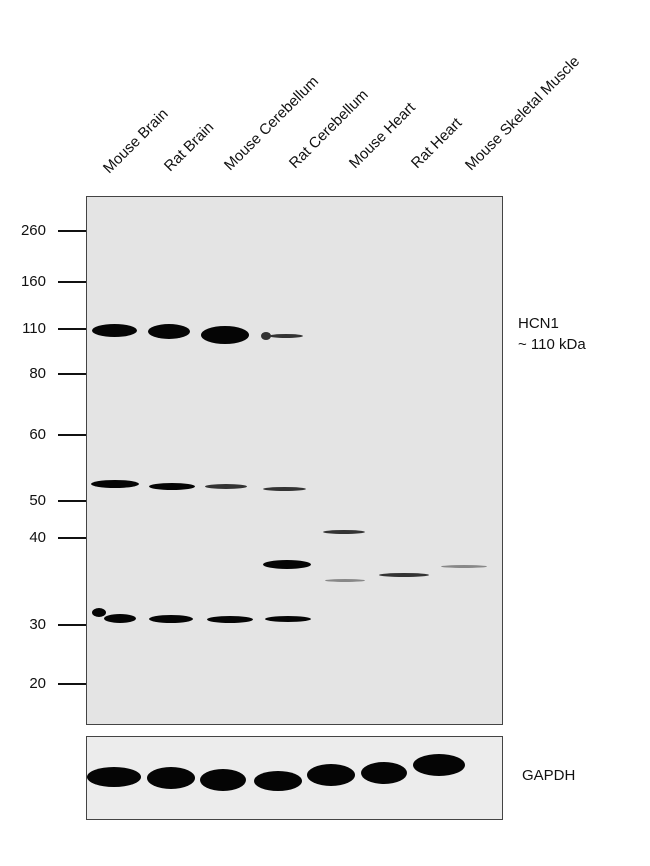 Image resolution: width=650 pixels, height=866 pixels. What do you see at coordinates (266, 336) in the screenshot?
I see `band-110-lane4` at bounding box center [266, 336].